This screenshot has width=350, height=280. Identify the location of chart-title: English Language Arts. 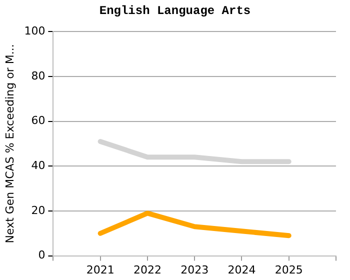
(175, 11).